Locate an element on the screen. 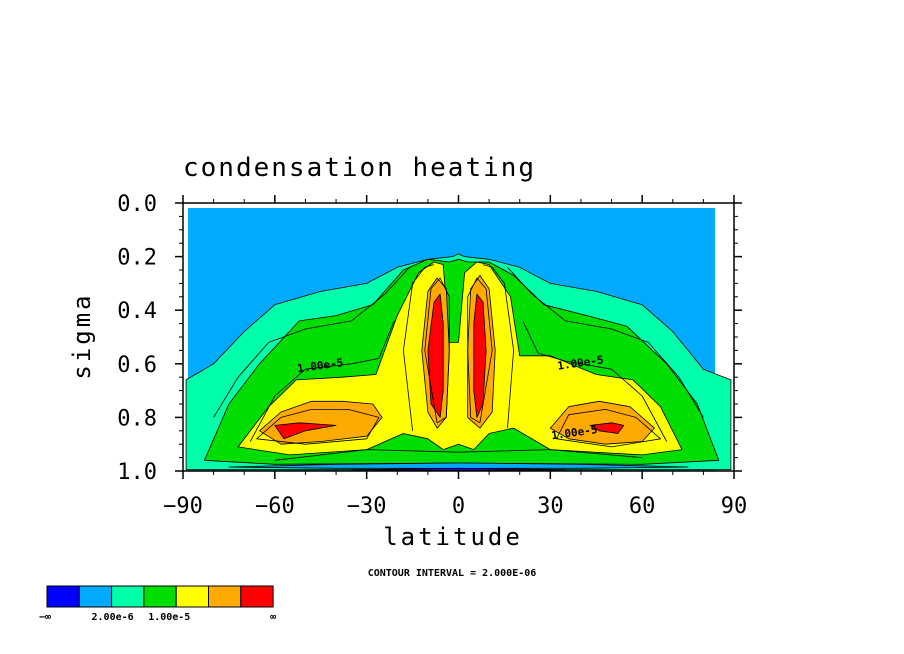 The height and width of the screenshot is (654, 904). legend-label-2: 1.00e-5 is located at coordinates (169, 617).